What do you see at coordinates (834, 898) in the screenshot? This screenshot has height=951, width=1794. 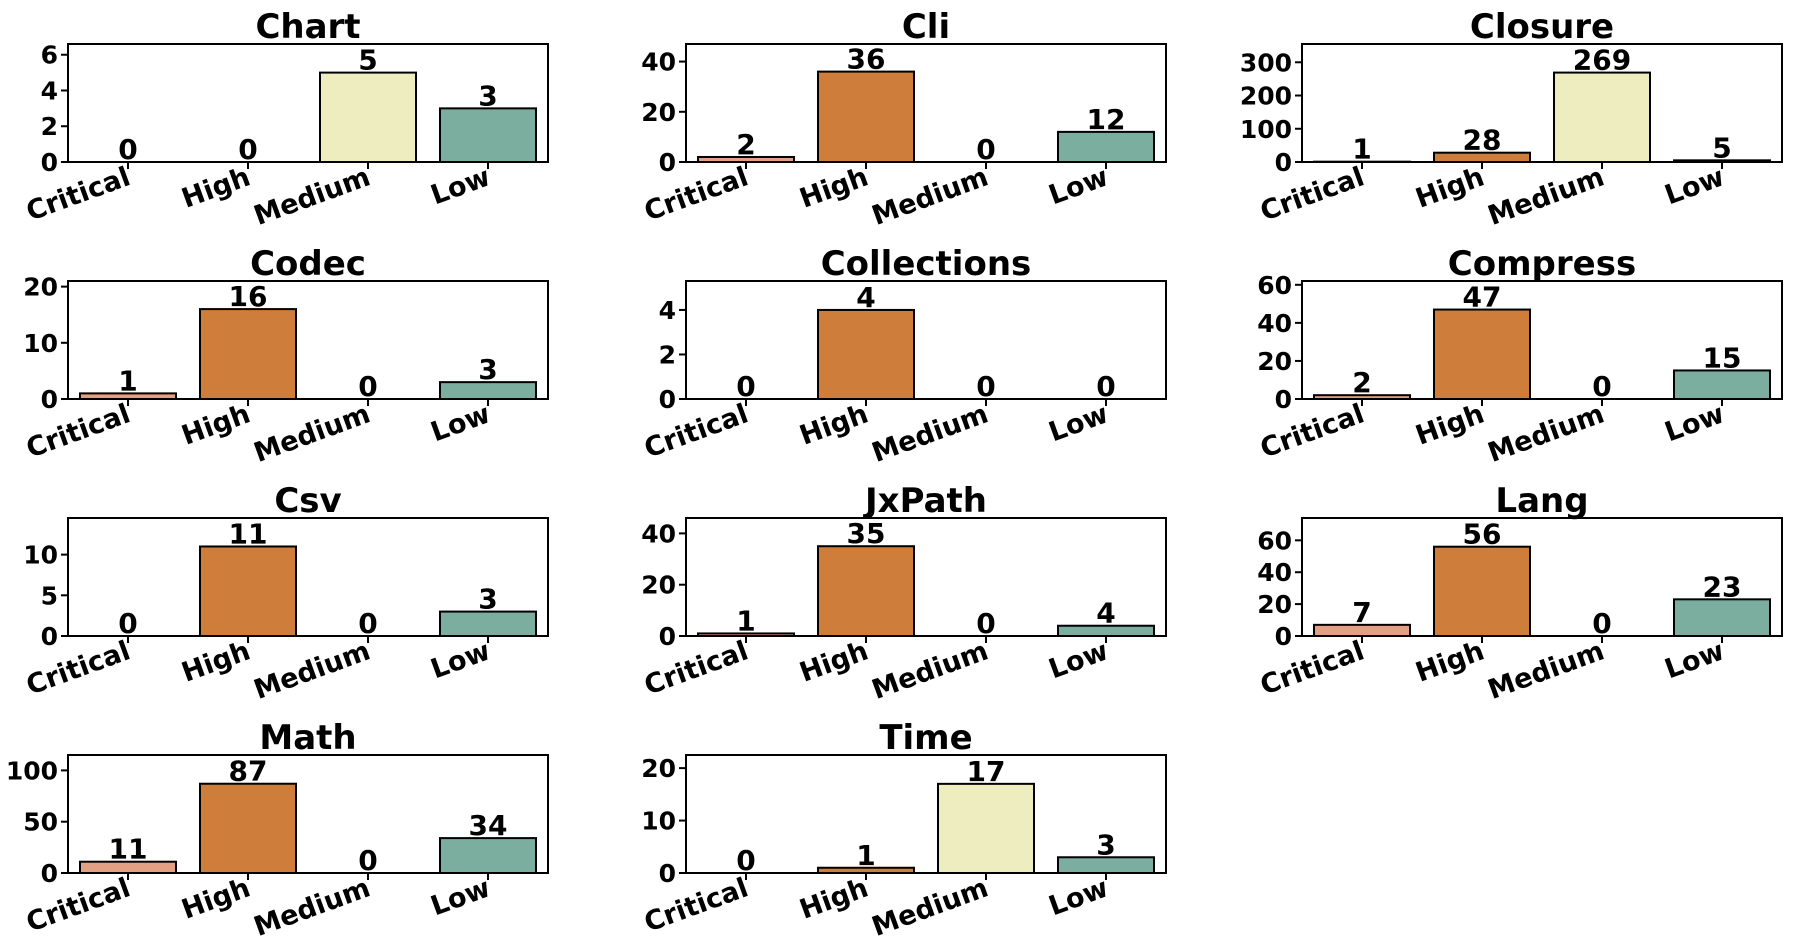 I see `xtick-label-time-high: High` at bounding box center [834, 898].